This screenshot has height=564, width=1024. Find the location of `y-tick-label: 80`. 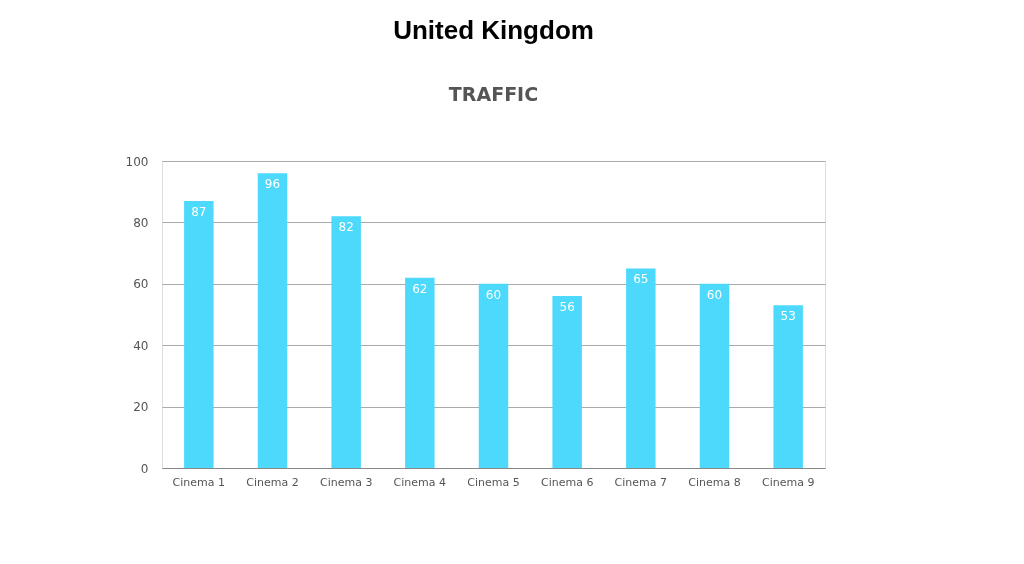

y-tick-label: 80 is located at coordinates (141, 222).